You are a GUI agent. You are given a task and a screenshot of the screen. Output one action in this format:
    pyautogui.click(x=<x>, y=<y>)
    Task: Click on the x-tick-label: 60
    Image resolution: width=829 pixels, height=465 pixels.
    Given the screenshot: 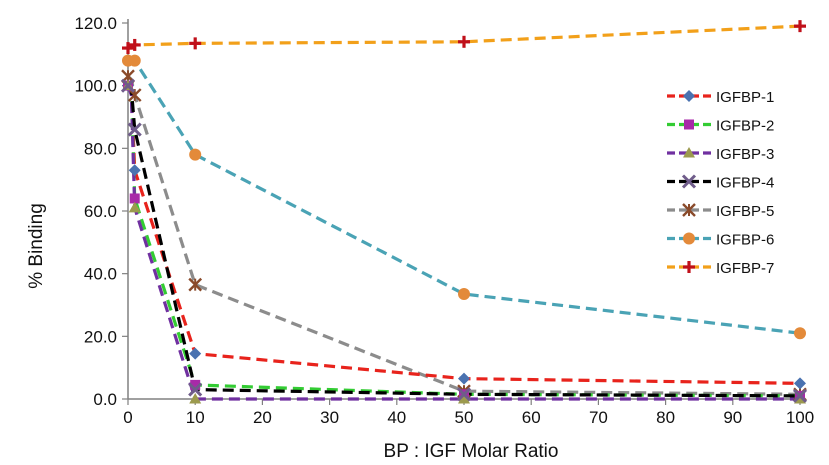 What is the action you would take?
    pyautogui.click(x=531, y=417)
    